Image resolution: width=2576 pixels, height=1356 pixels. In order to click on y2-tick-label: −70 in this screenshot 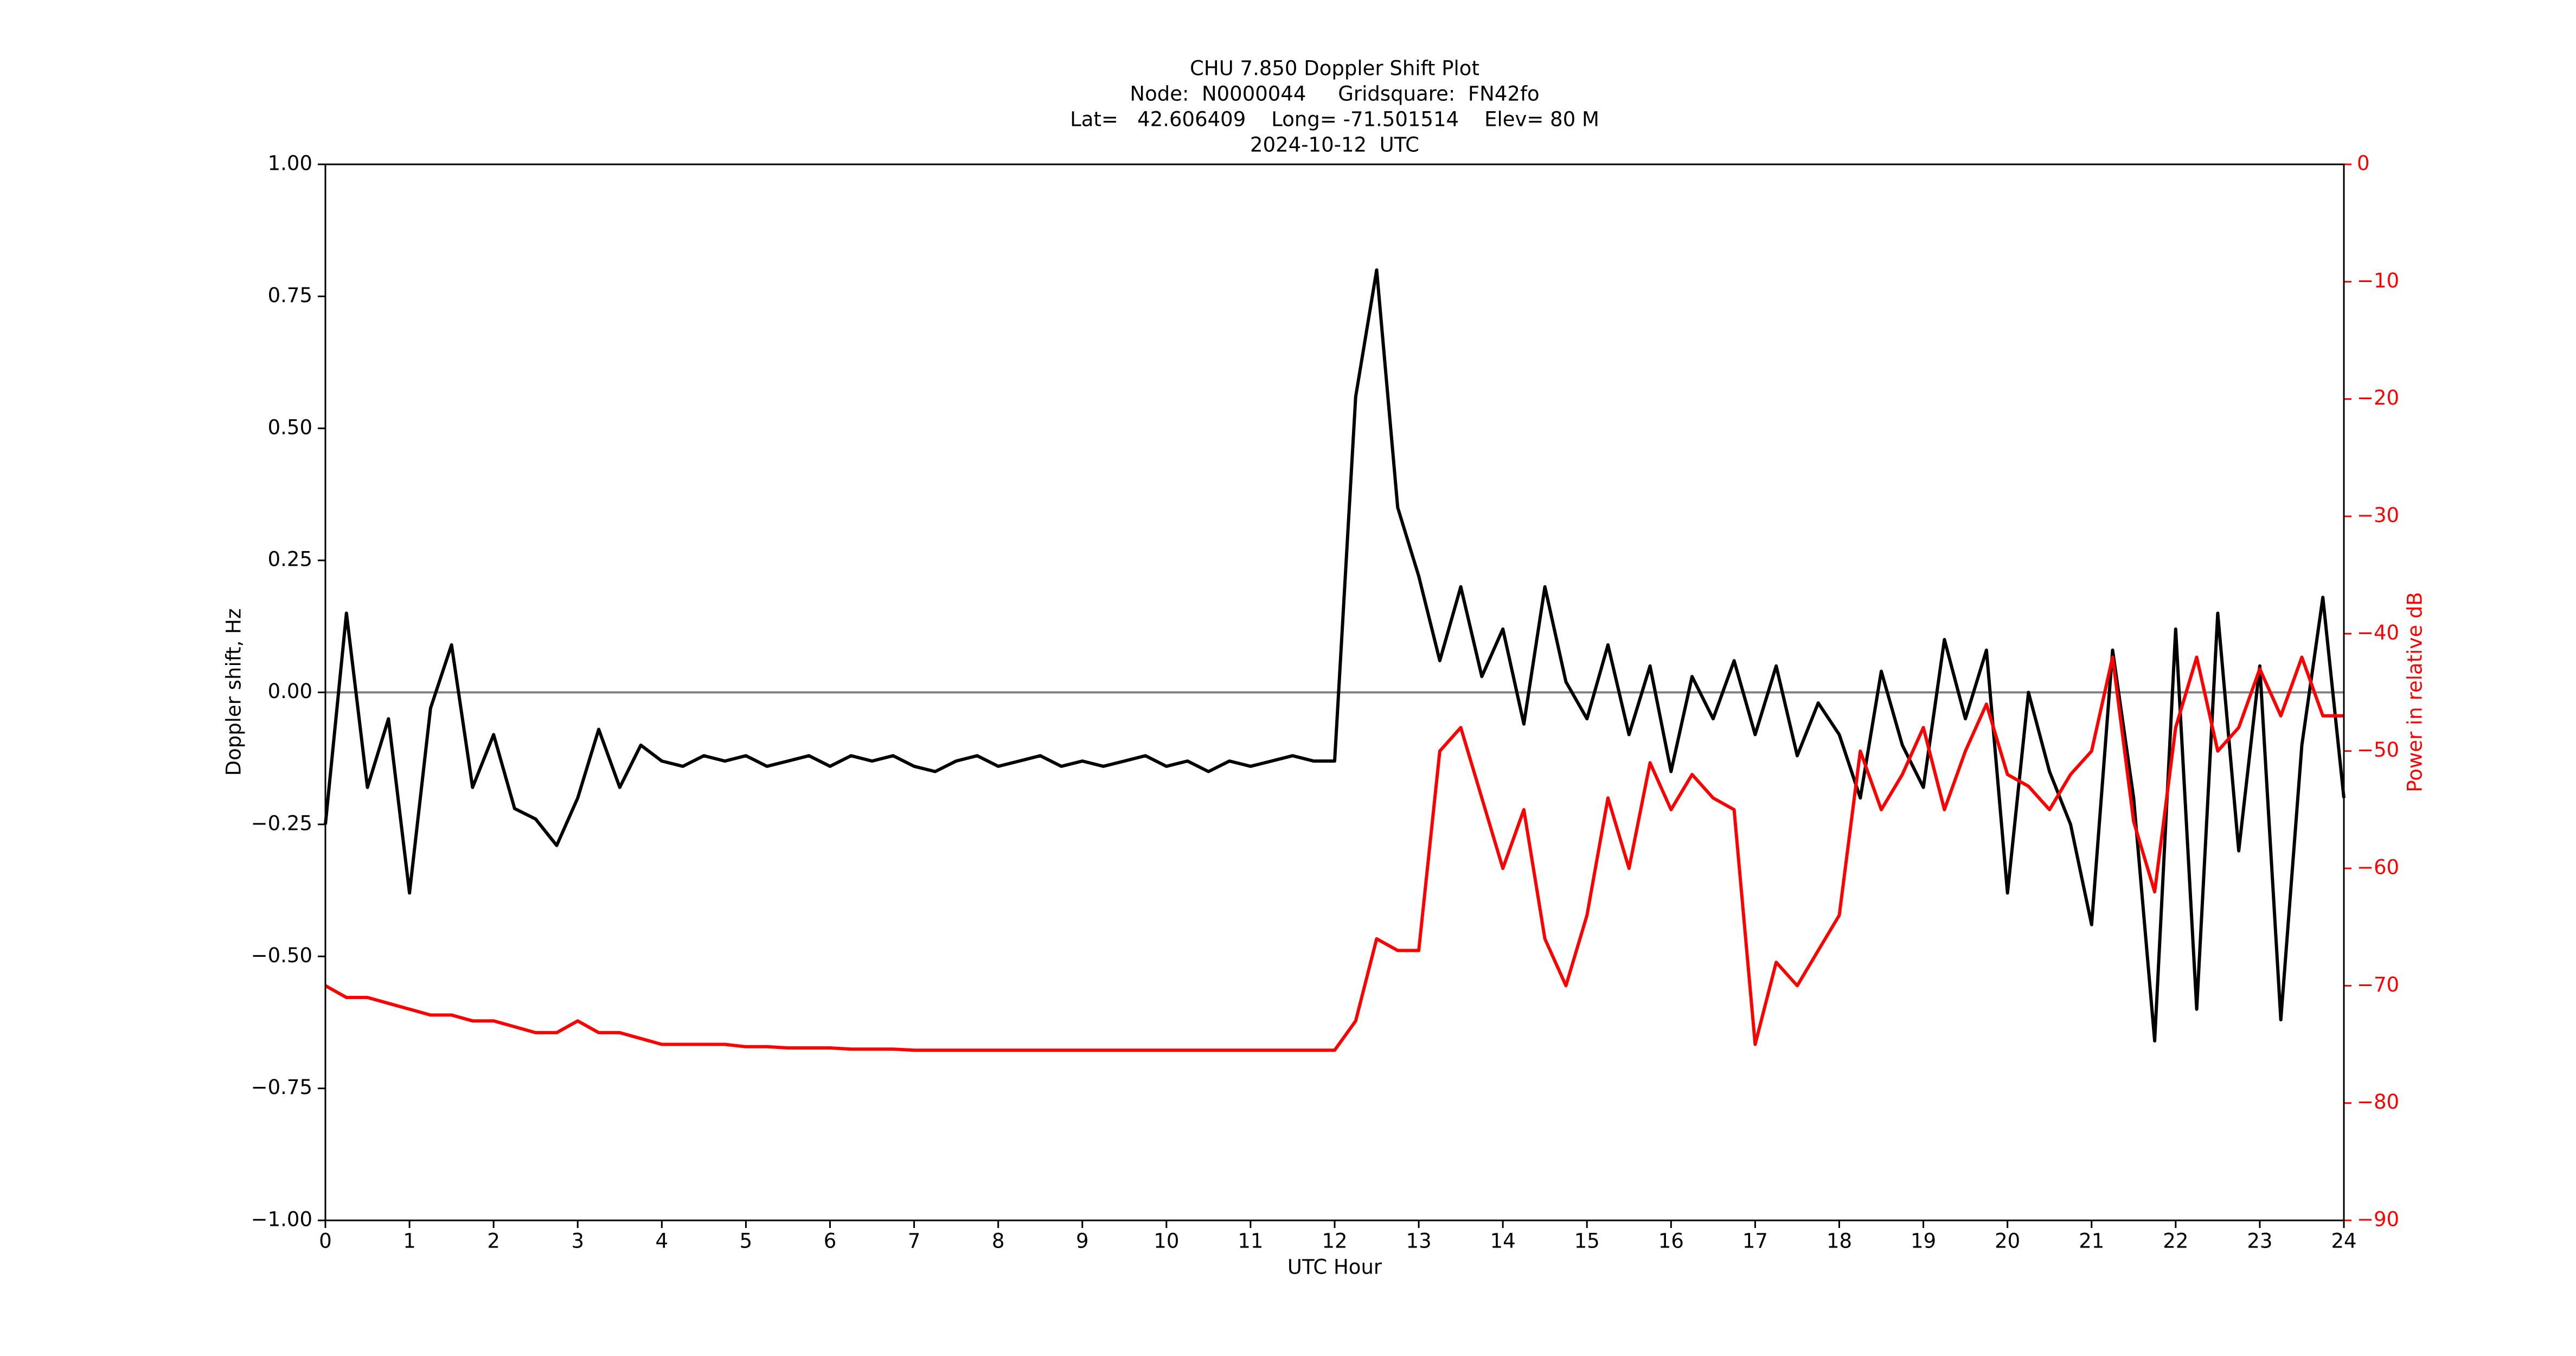, I will do `click(2378, 984)`.